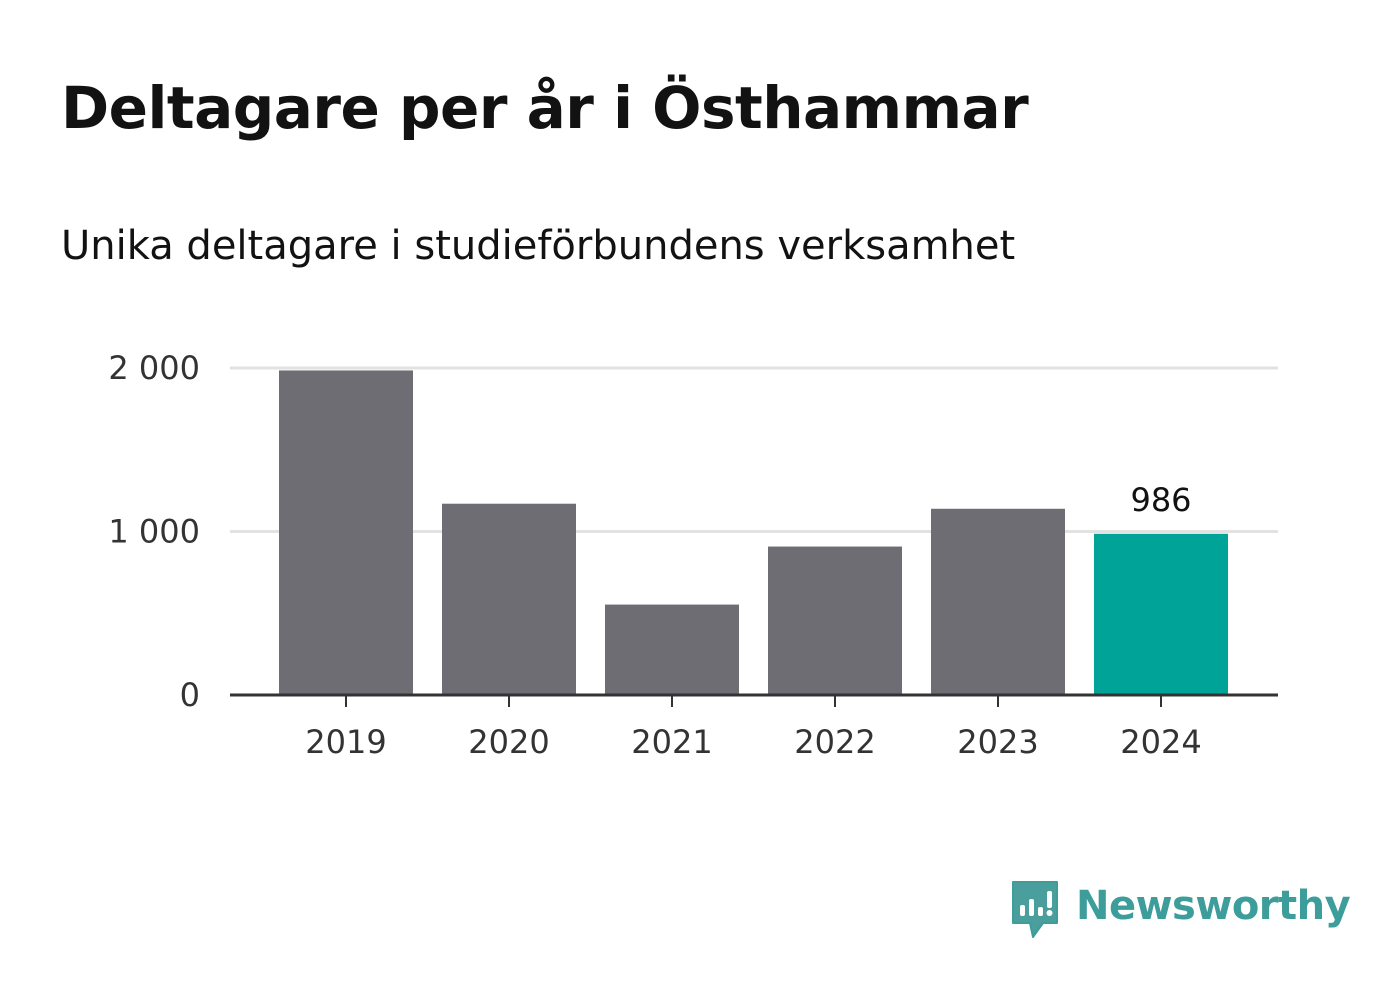  What do you see at coordinates (998, 601) in the screenshot?
I see `bar-2023` at bounding box center [998, 601].